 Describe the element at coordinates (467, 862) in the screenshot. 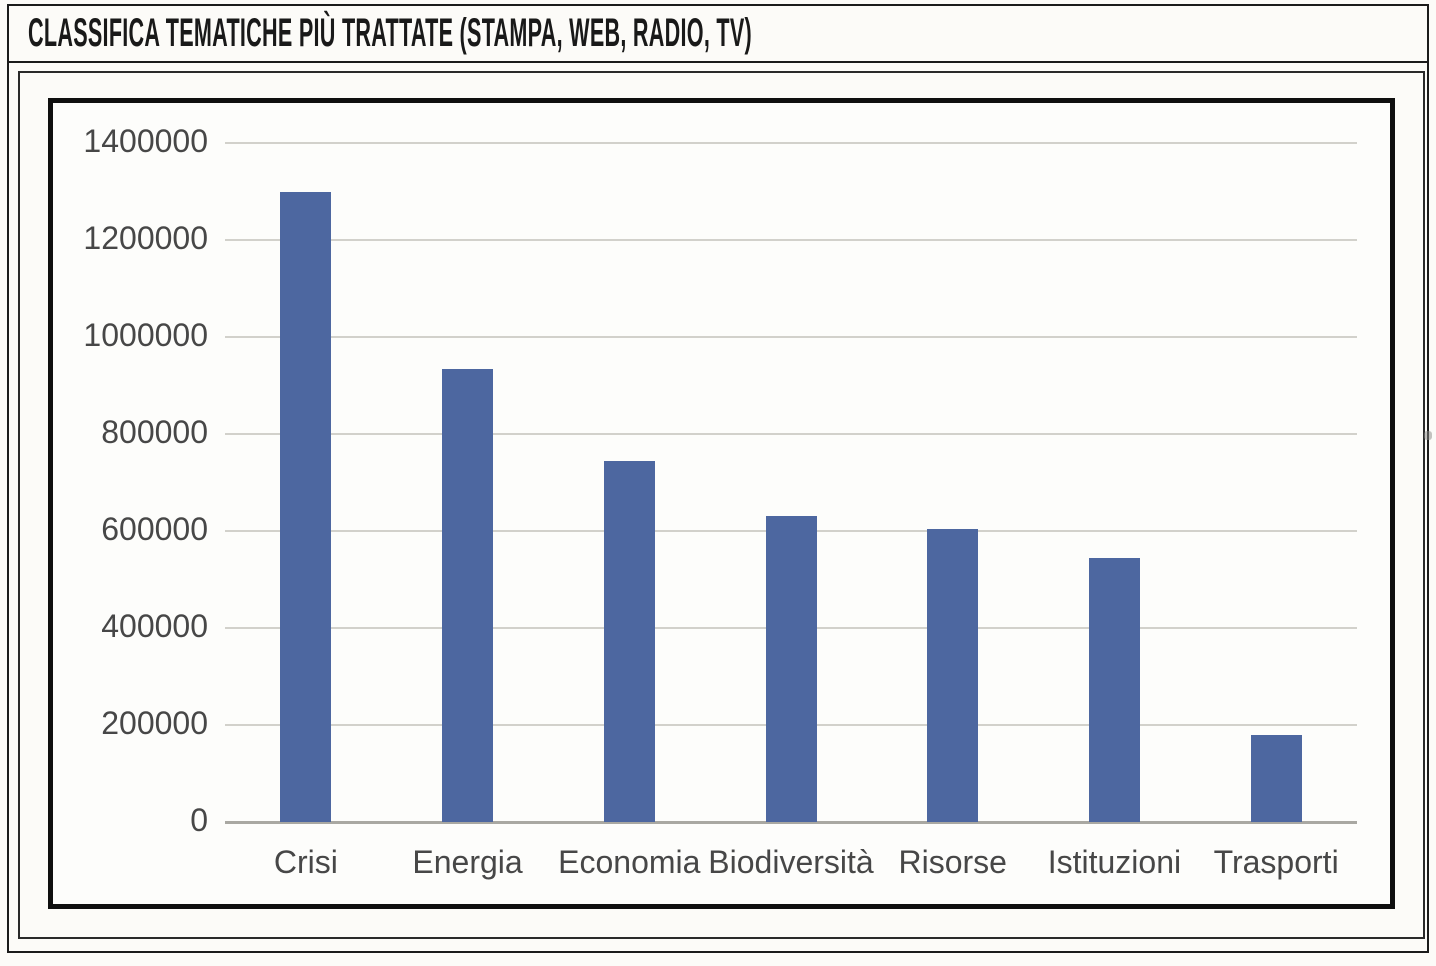

I see `x-category-label: Energia` at that location.